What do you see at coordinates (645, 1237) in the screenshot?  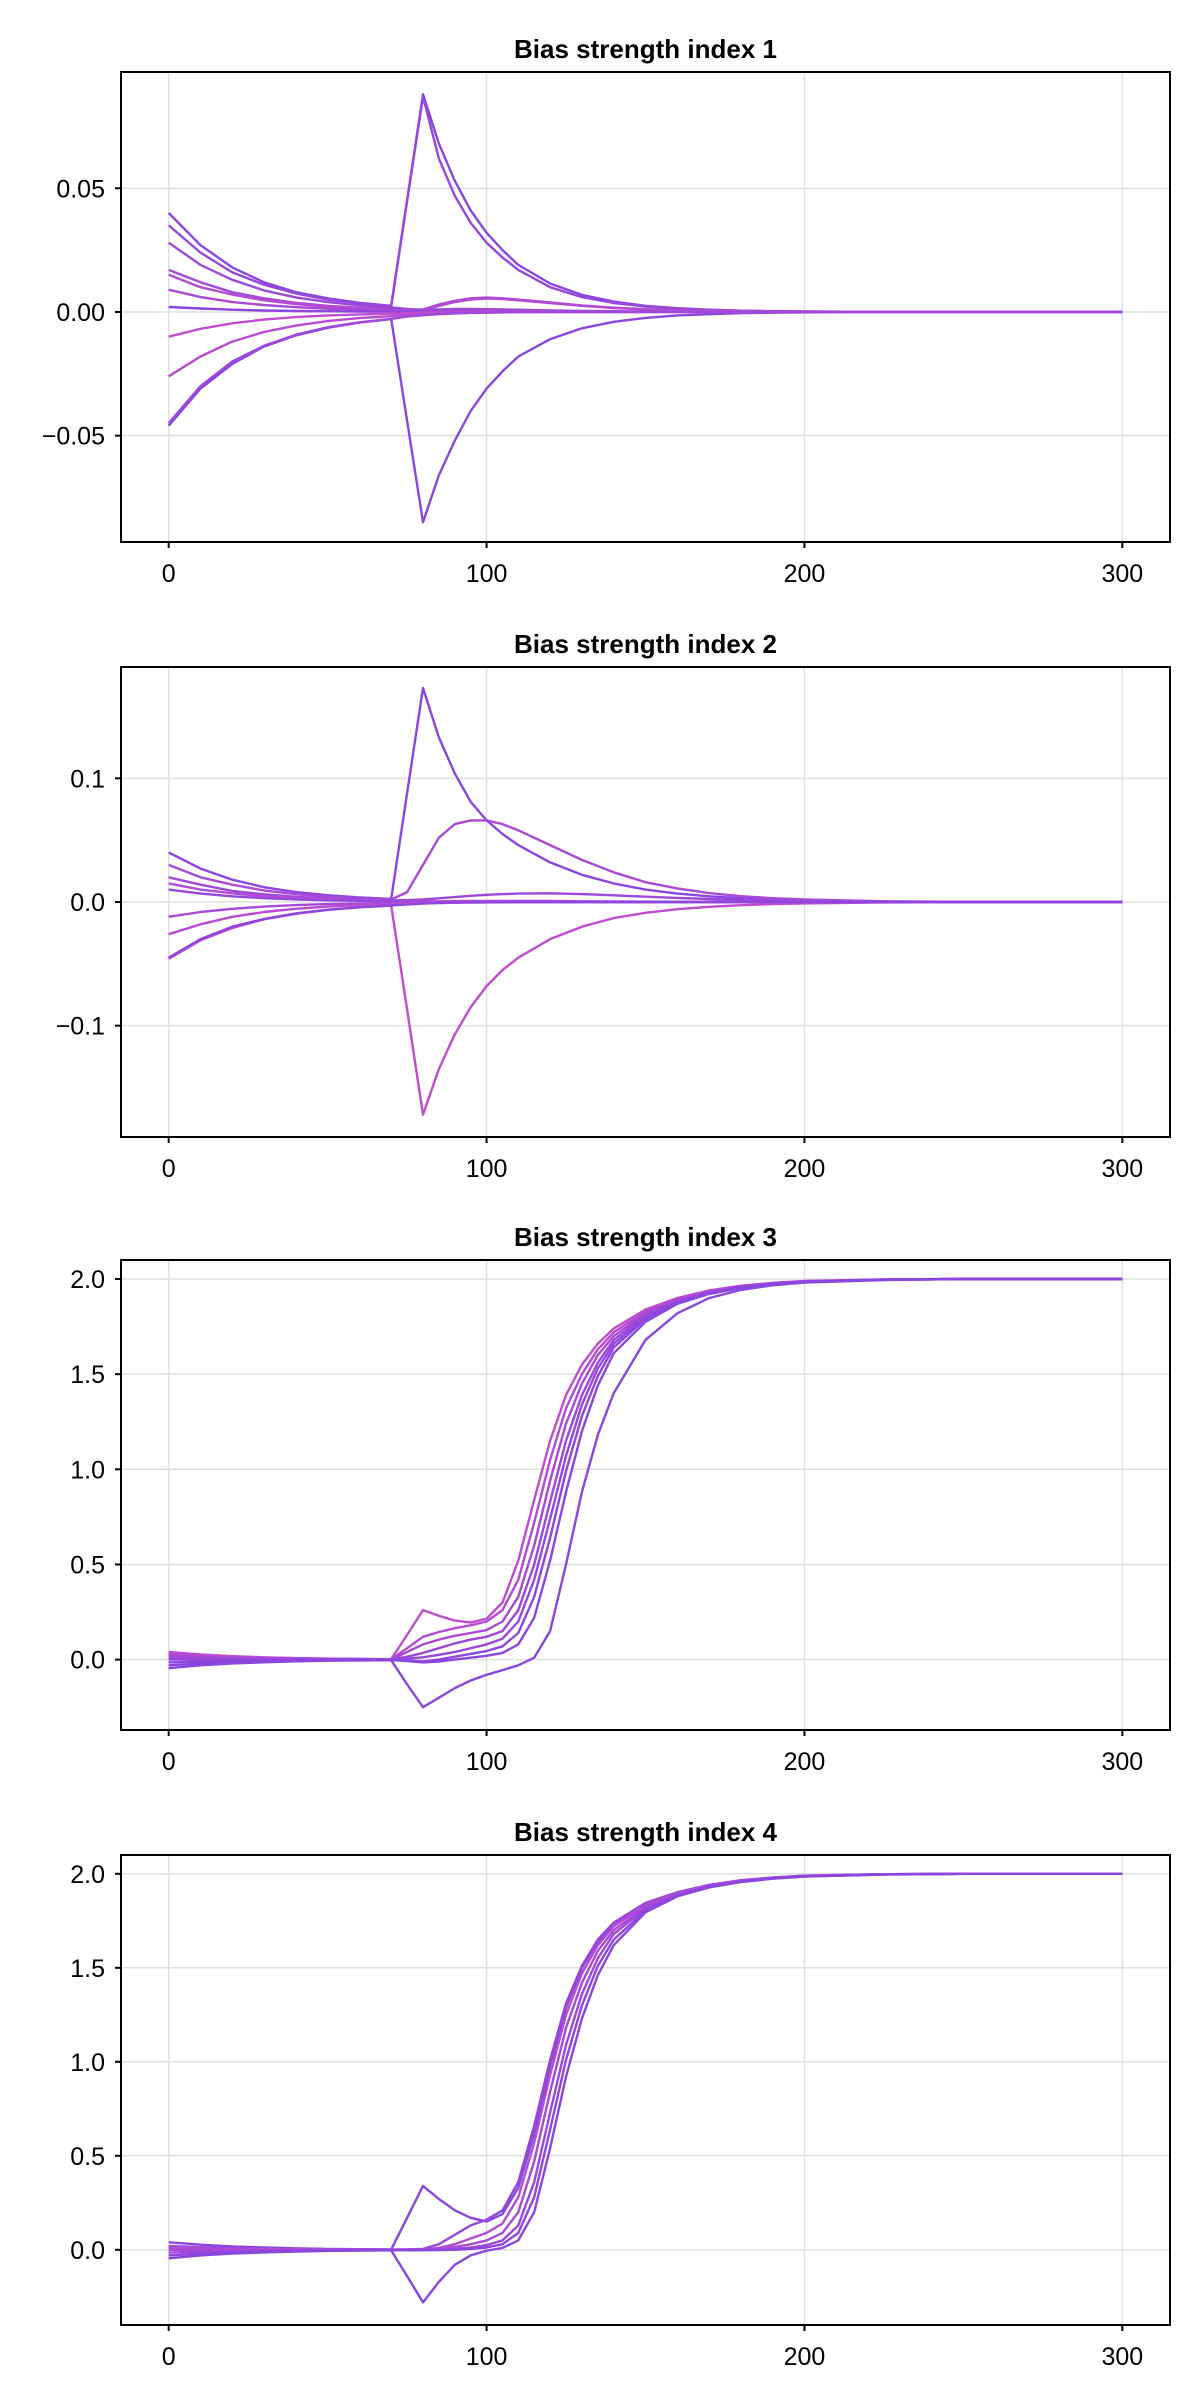 I see `chart-title: Bias strength index 3` at bounding box center [645, 1237].